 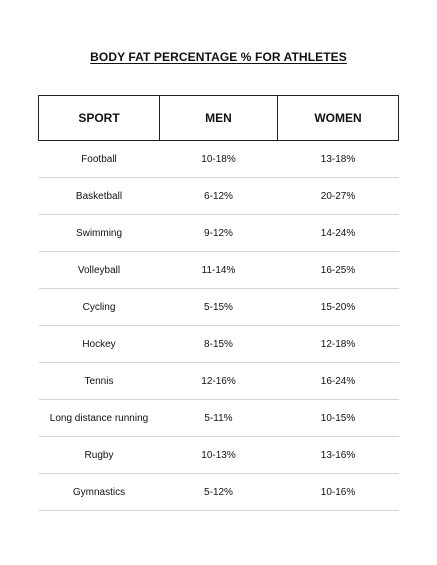 What do you see at coordinates (99, 344) in the screenshot?
I see `sport-cell: Hockey` at bounding box center [99, 344].